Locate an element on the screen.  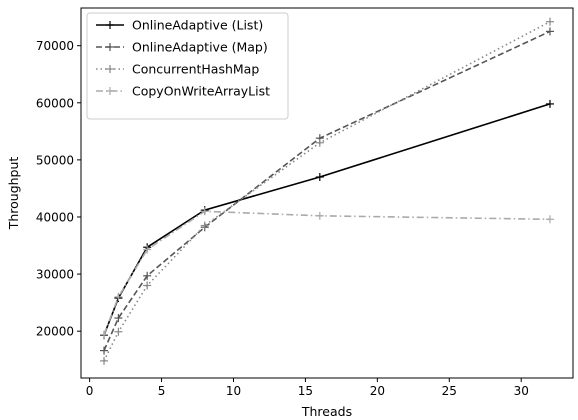
x-axis-ticks: 0 5 10 15 20 25 30 is located at coordinates (307, 388).